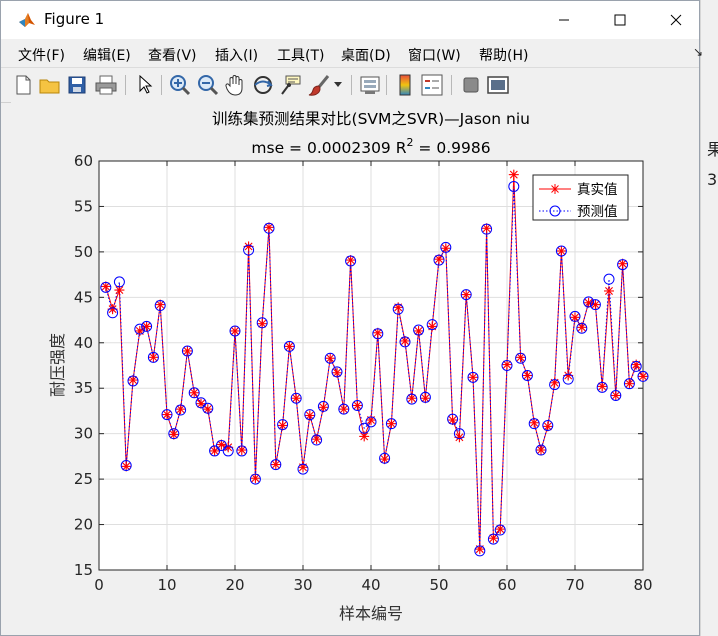 The height and width of the screenshot is (636, 718). I want to click on colorbar-button, so click(405, 85).